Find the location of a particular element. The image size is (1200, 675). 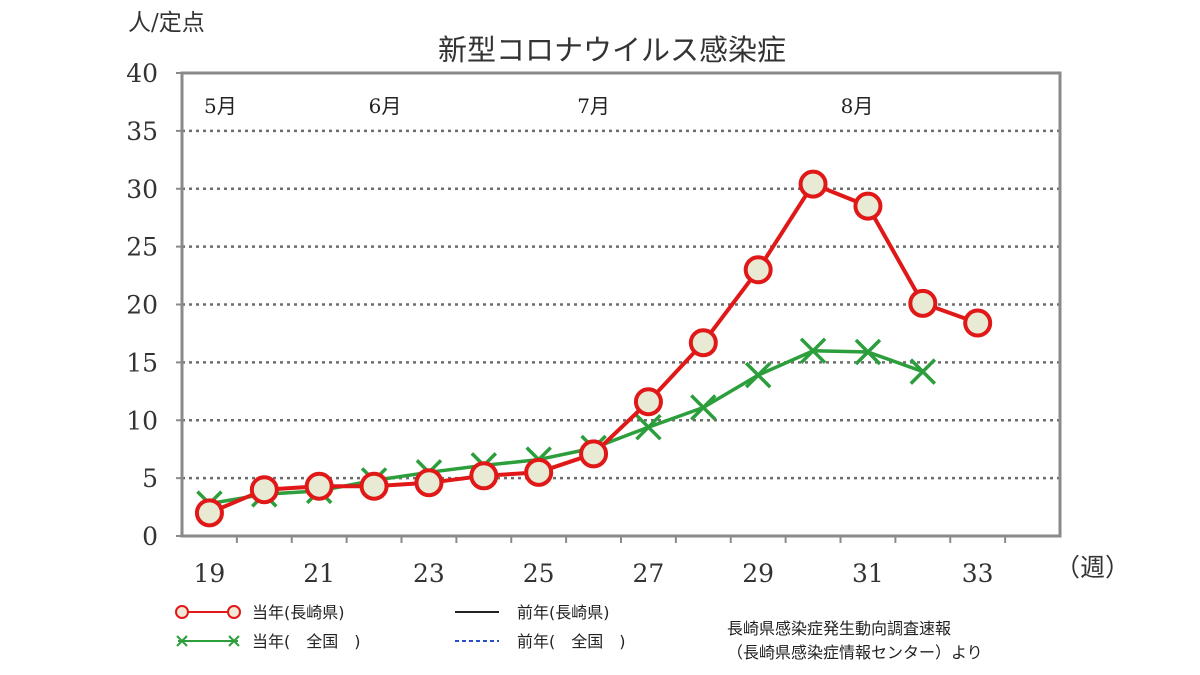

legend-swatch-marker-1b is located at coordinates (234, 612).